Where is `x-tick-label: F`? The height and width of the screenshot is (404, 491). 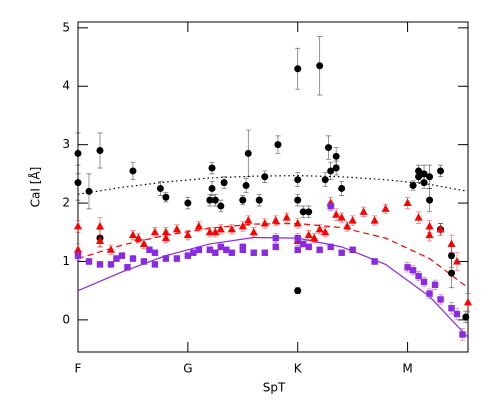 x-tick-label: F is located at coordinates (78, 369).